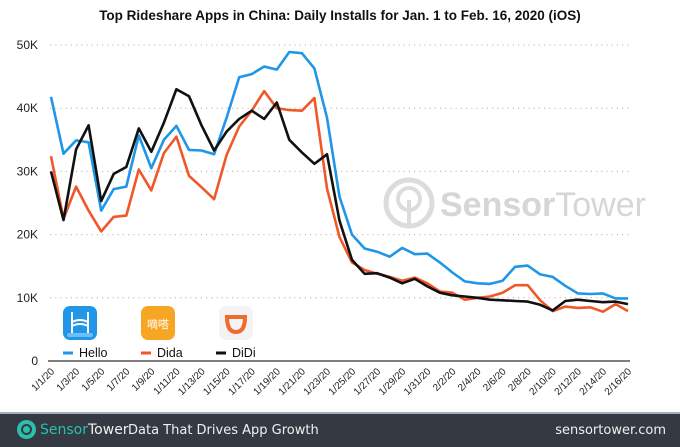  I want to click on legend-item-didi: DiDi, so click(236, 333).